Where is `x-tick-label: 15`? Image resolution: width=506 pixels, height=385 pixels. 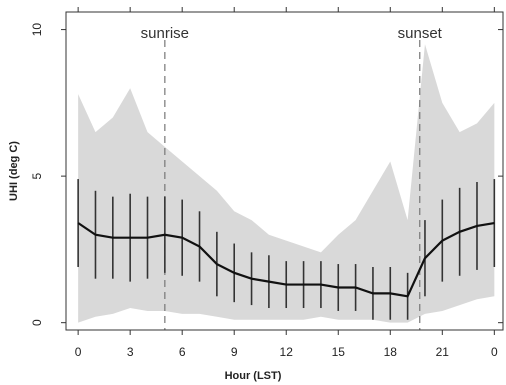
x-tick-label: 15 is located at coordinates (339, 352).